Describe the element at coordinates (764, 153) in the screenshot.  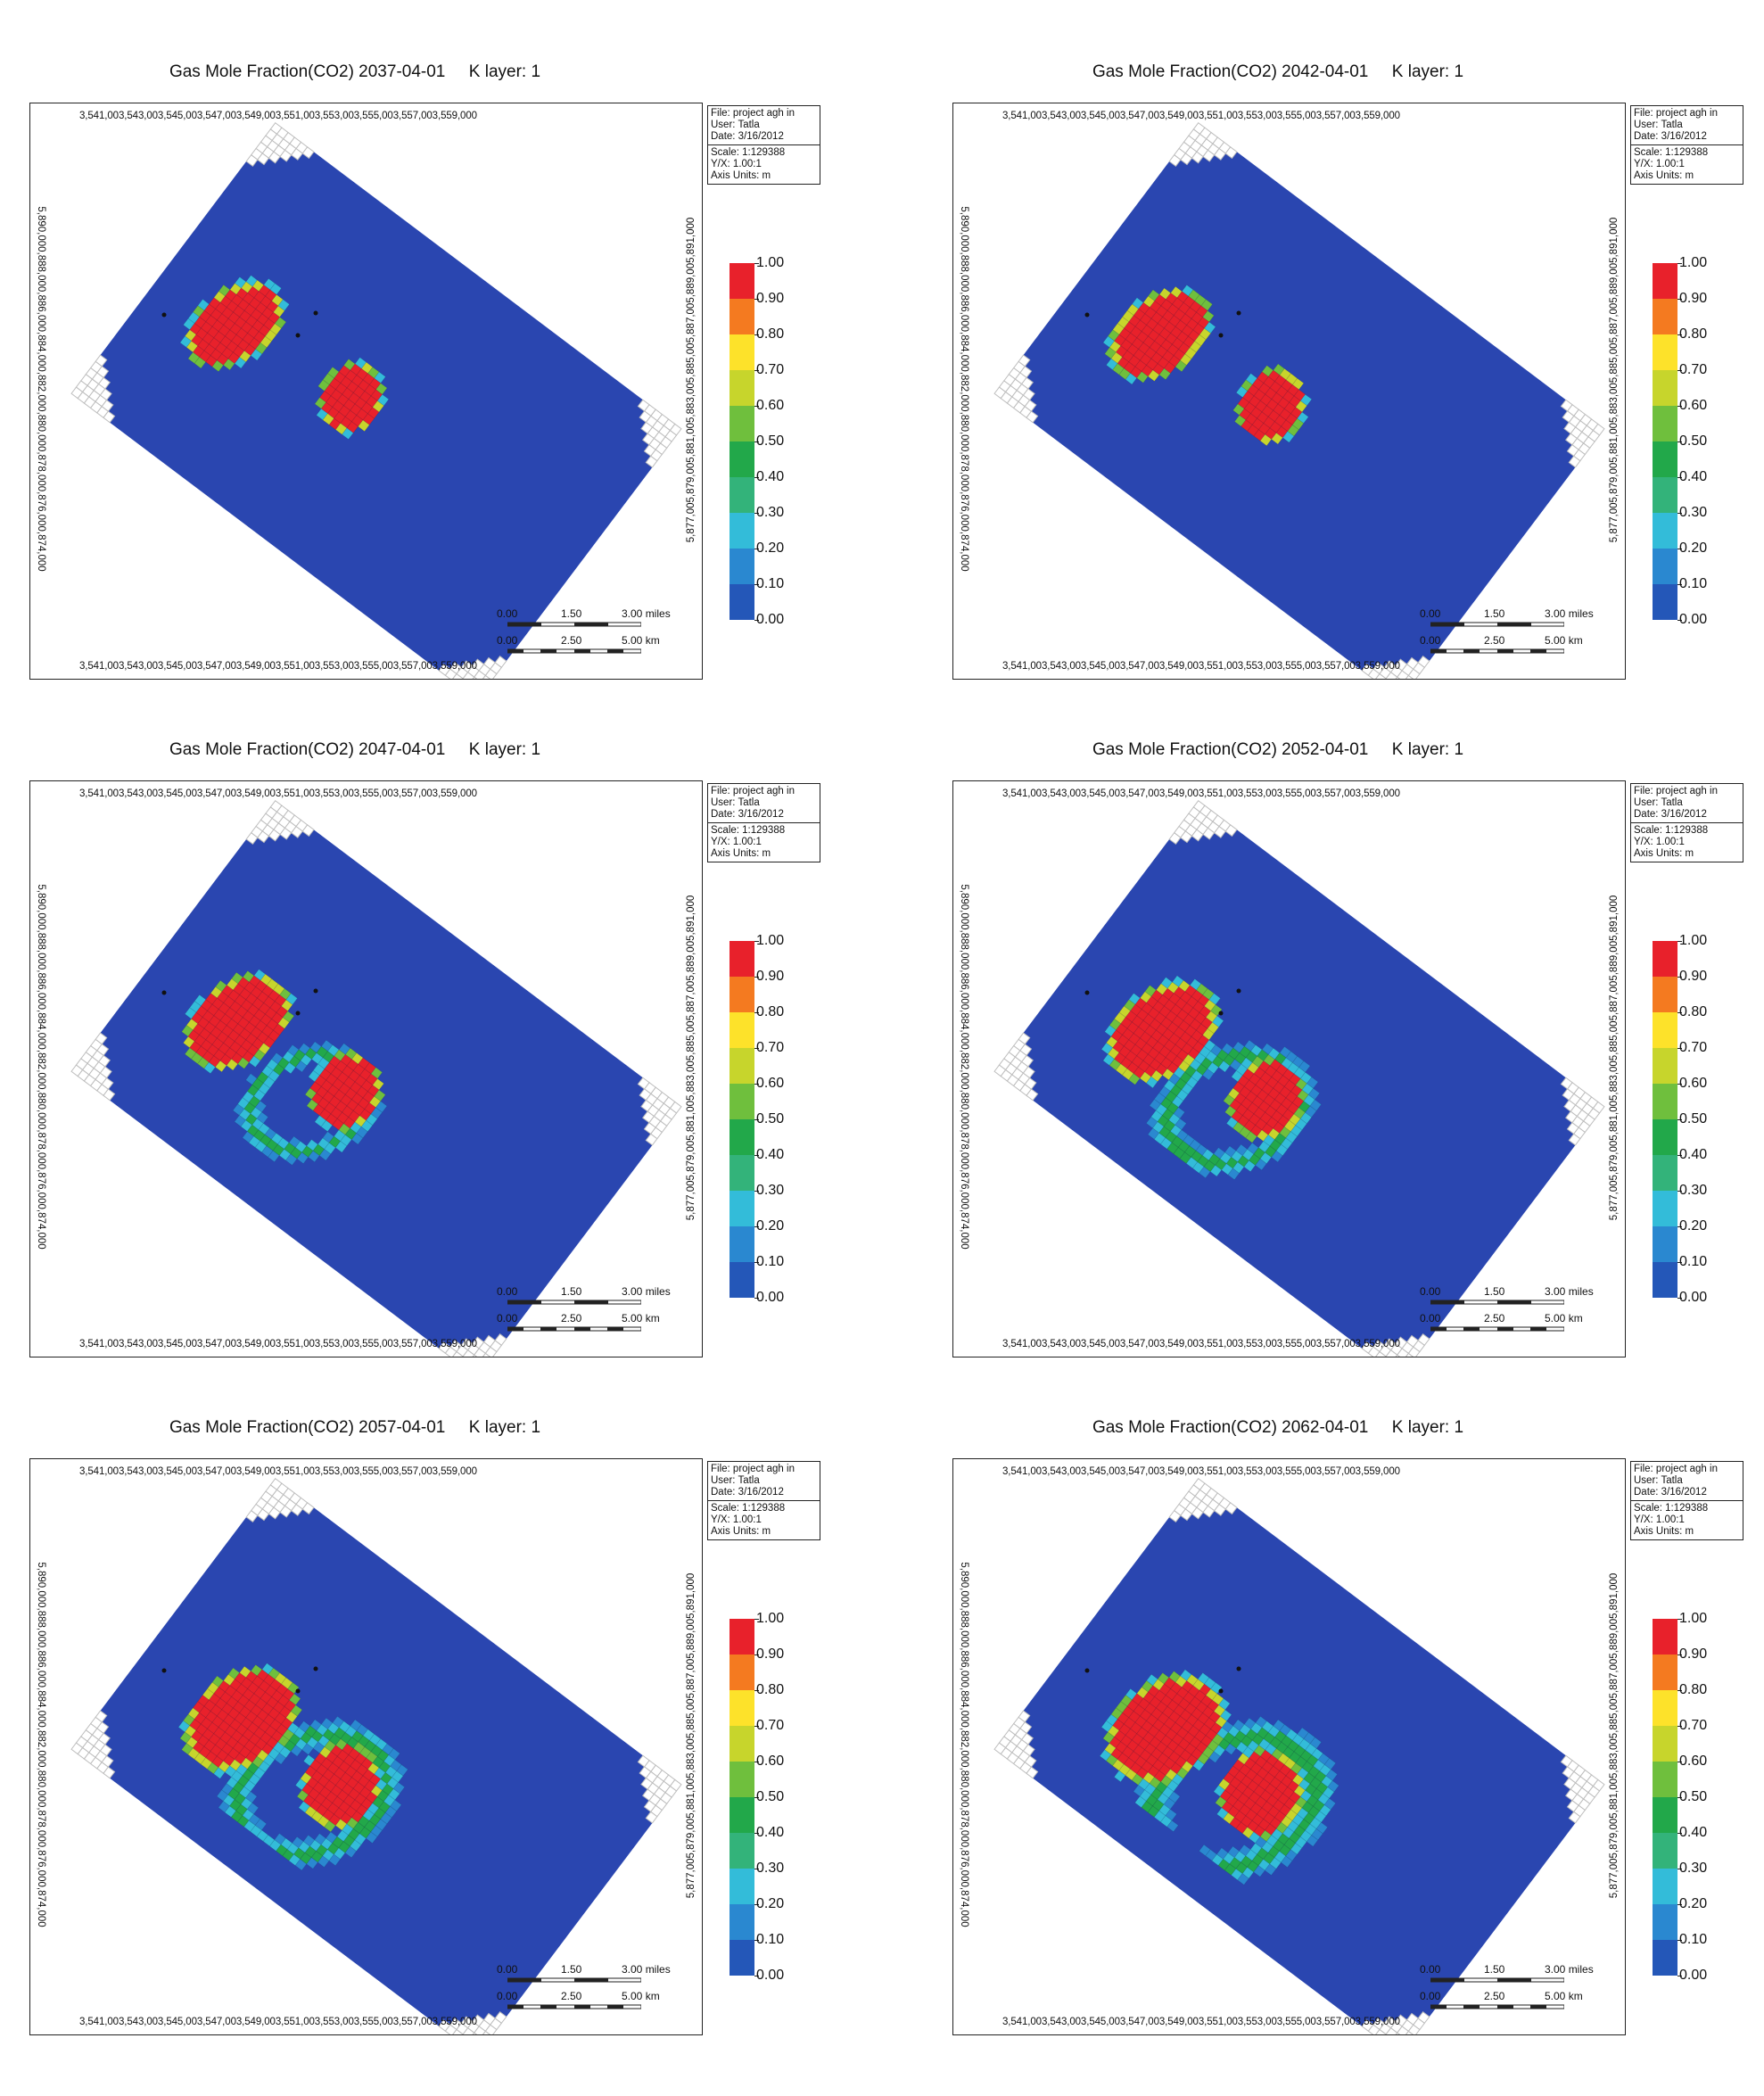
I see `info-scale: Scale: 1:129388` at that location.